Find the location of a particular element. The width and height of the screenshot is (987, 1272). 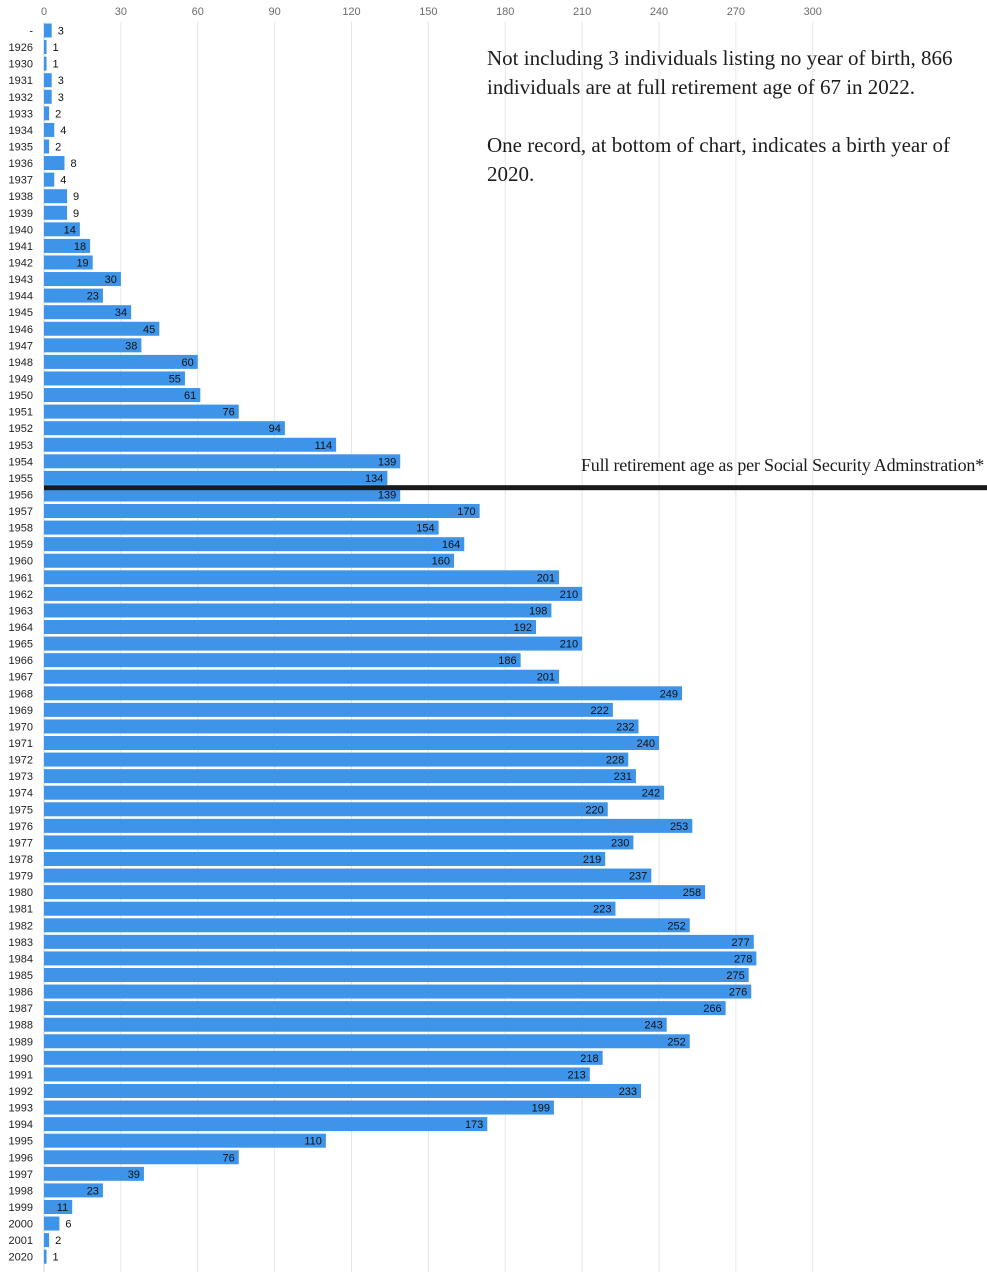

bar-1985 is located at coordinates (396, 974).